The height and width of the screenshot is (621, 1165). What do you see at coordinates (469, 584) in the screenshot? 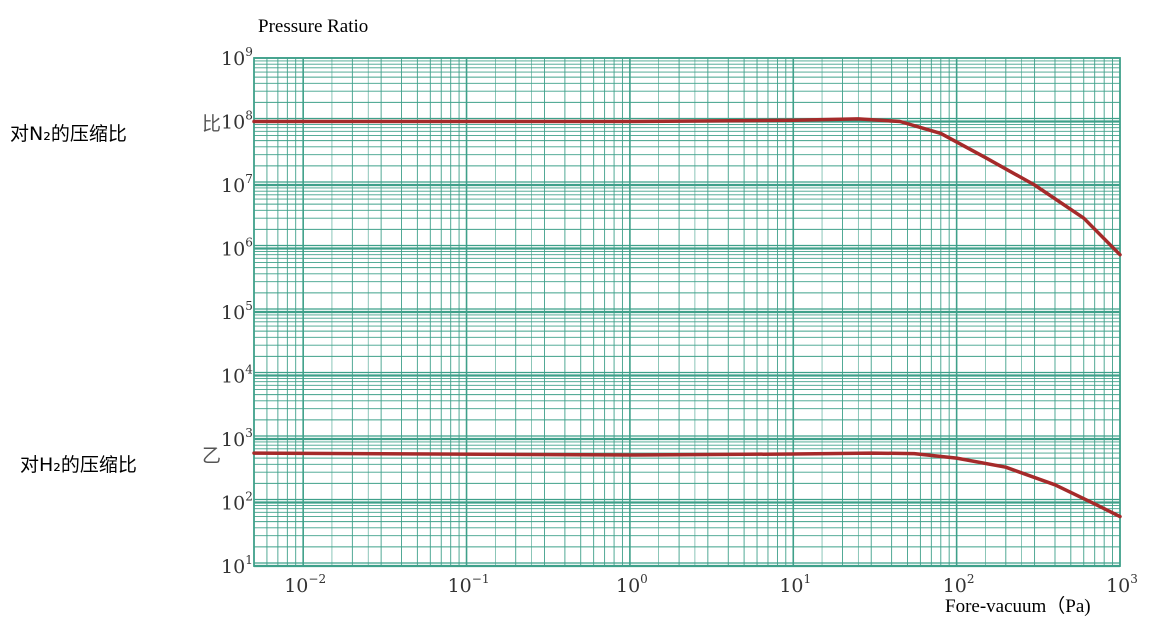
I see `x-tick-label: 10⁻¹` at bounding box center [469, 584].